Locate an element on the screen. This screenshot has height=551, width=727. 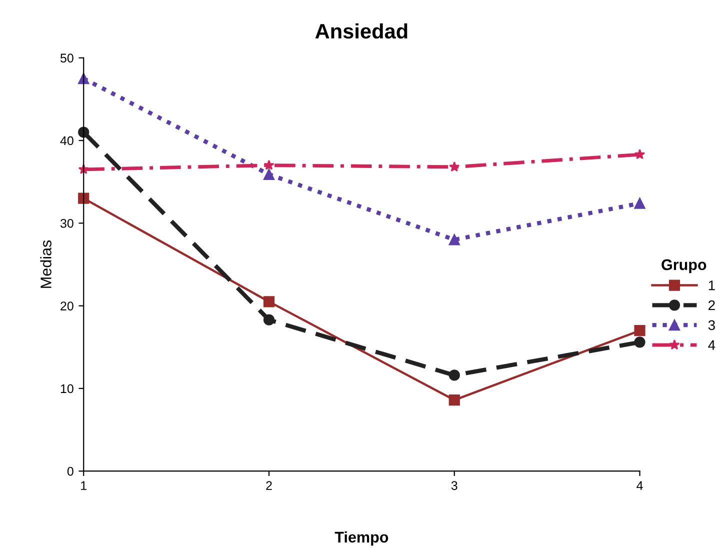
x-tick-label: 4 is located at coordinates (639, 485).